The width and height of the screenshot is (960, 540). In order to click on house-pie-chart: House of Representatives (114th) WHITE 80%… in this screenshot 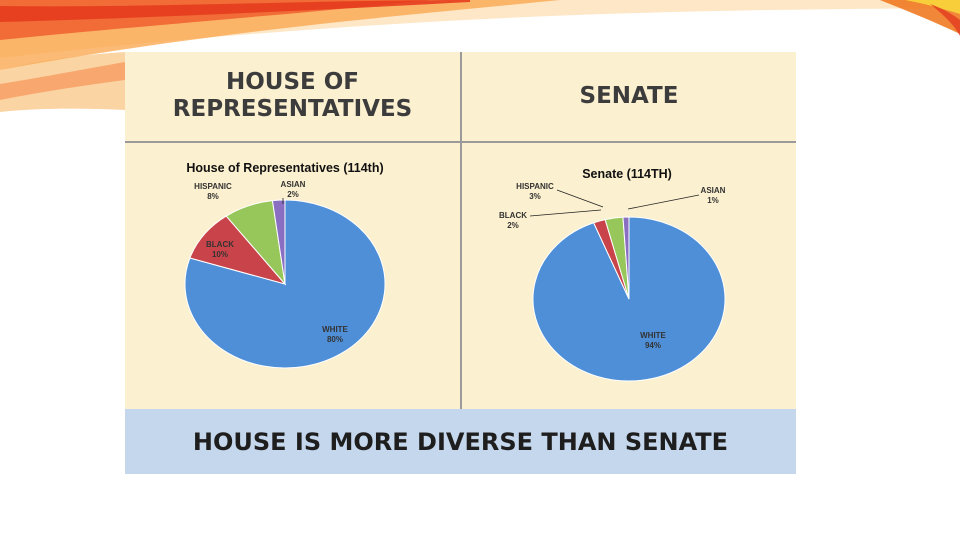, I will do `click(285, 265)`.